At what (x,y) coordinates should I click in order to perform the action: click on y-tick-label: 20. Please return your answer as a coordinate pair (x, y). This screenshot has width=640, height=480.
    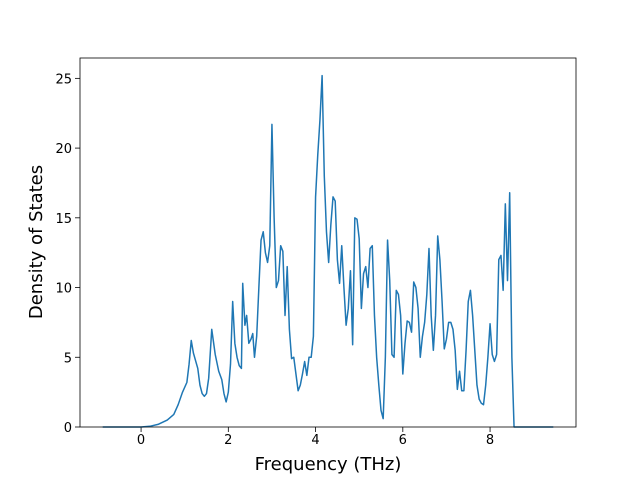
    Looking at the image, I should click on (63, 149).